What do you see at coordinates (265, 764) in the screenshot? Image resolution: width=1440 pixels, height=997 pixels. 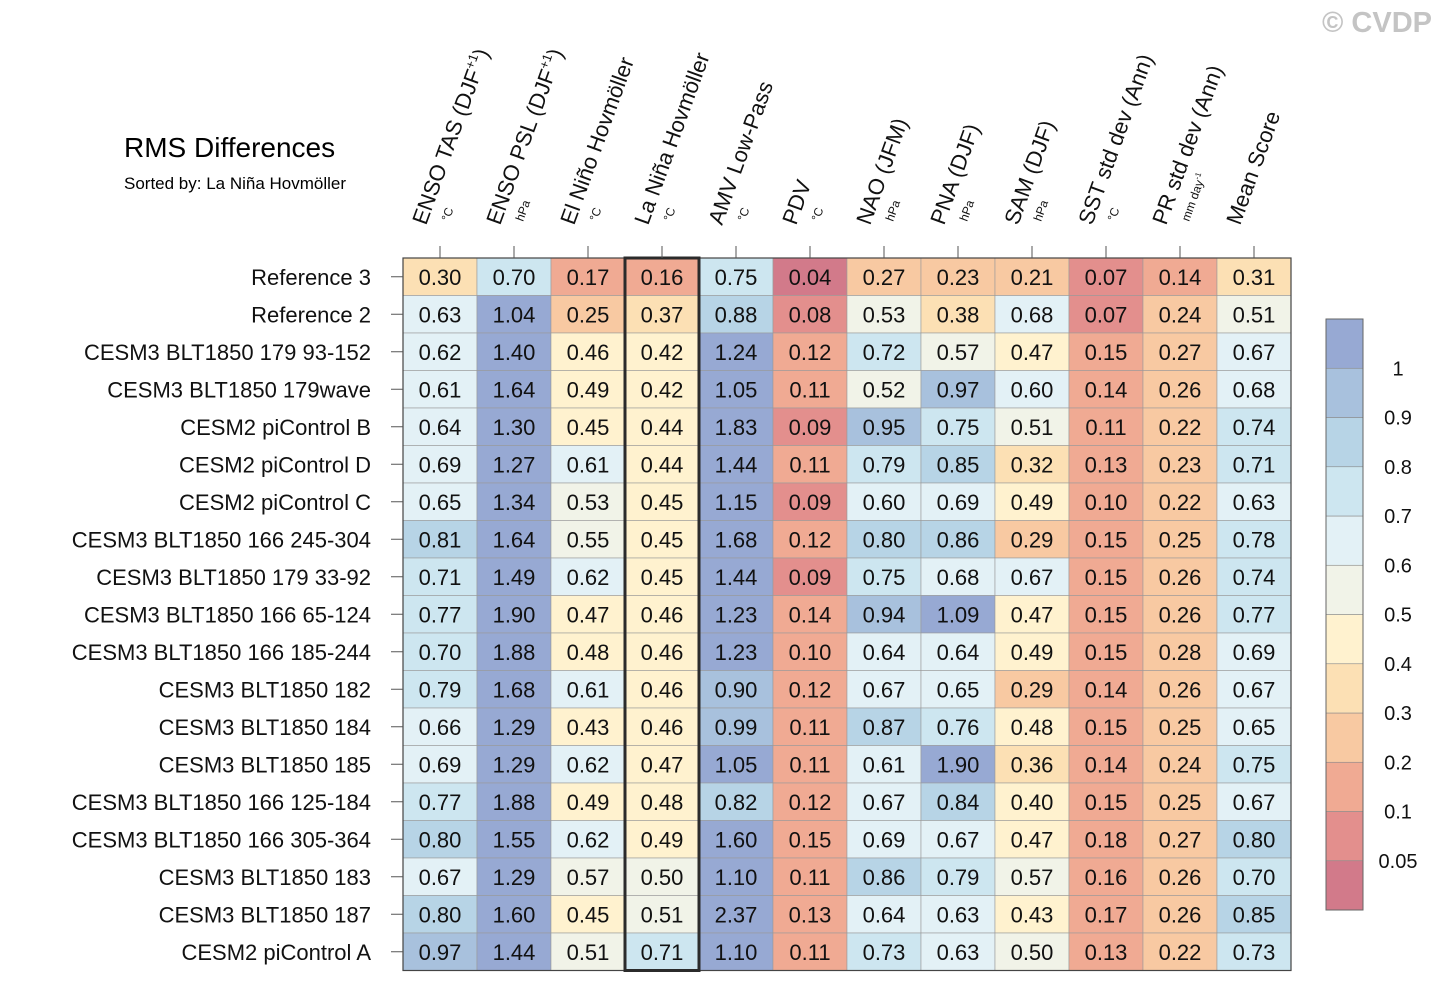 I see `row-label: CESM3 BLT1850 185` at bounding box center [265, 764].